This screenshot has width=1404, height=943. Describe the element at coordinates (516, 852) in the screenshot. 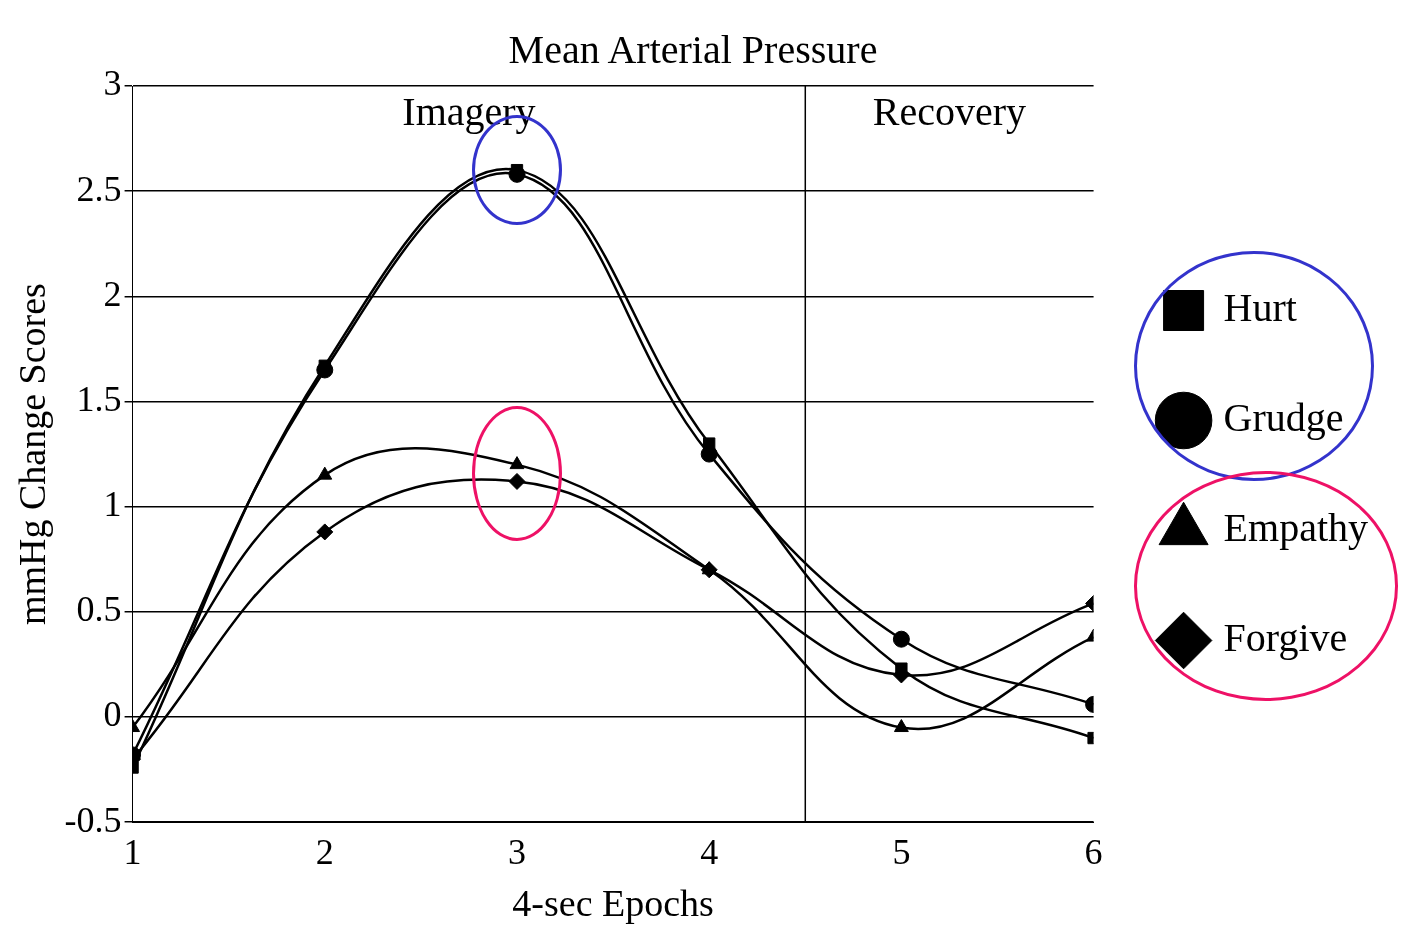

I see `x-tick-label: 3` at that location.